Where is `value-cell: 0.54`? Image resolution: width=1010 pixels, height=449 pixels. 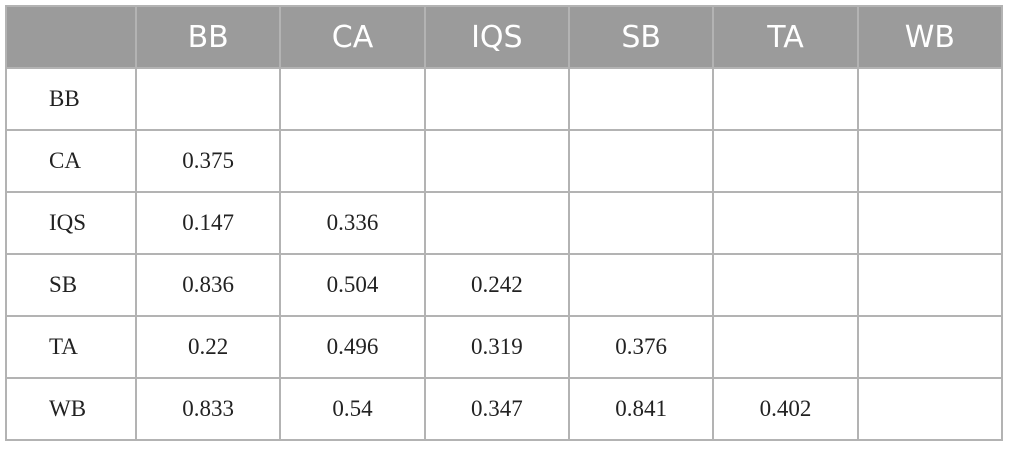 value-cell: 0.54 is located at coordinates (352, 409).